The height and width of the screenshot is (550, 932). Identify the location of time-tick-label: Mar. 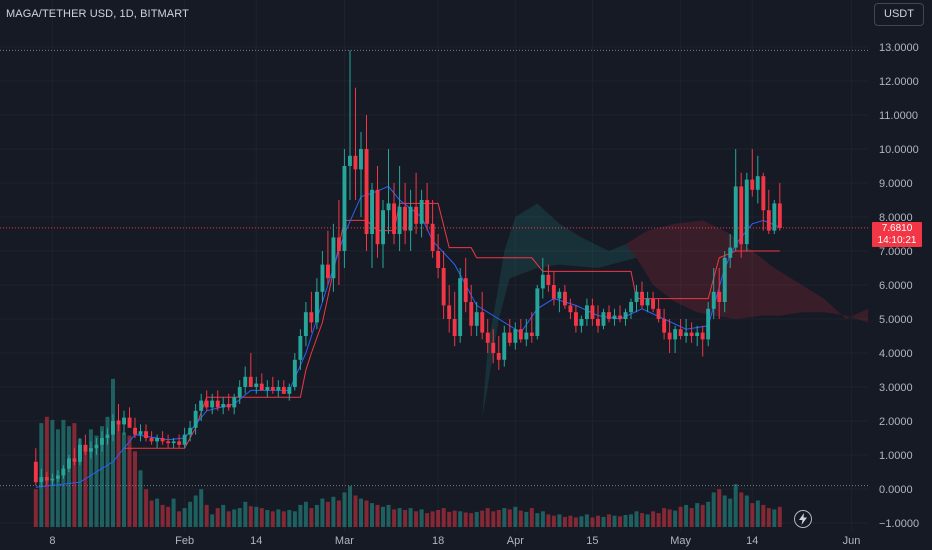
(344, 541).